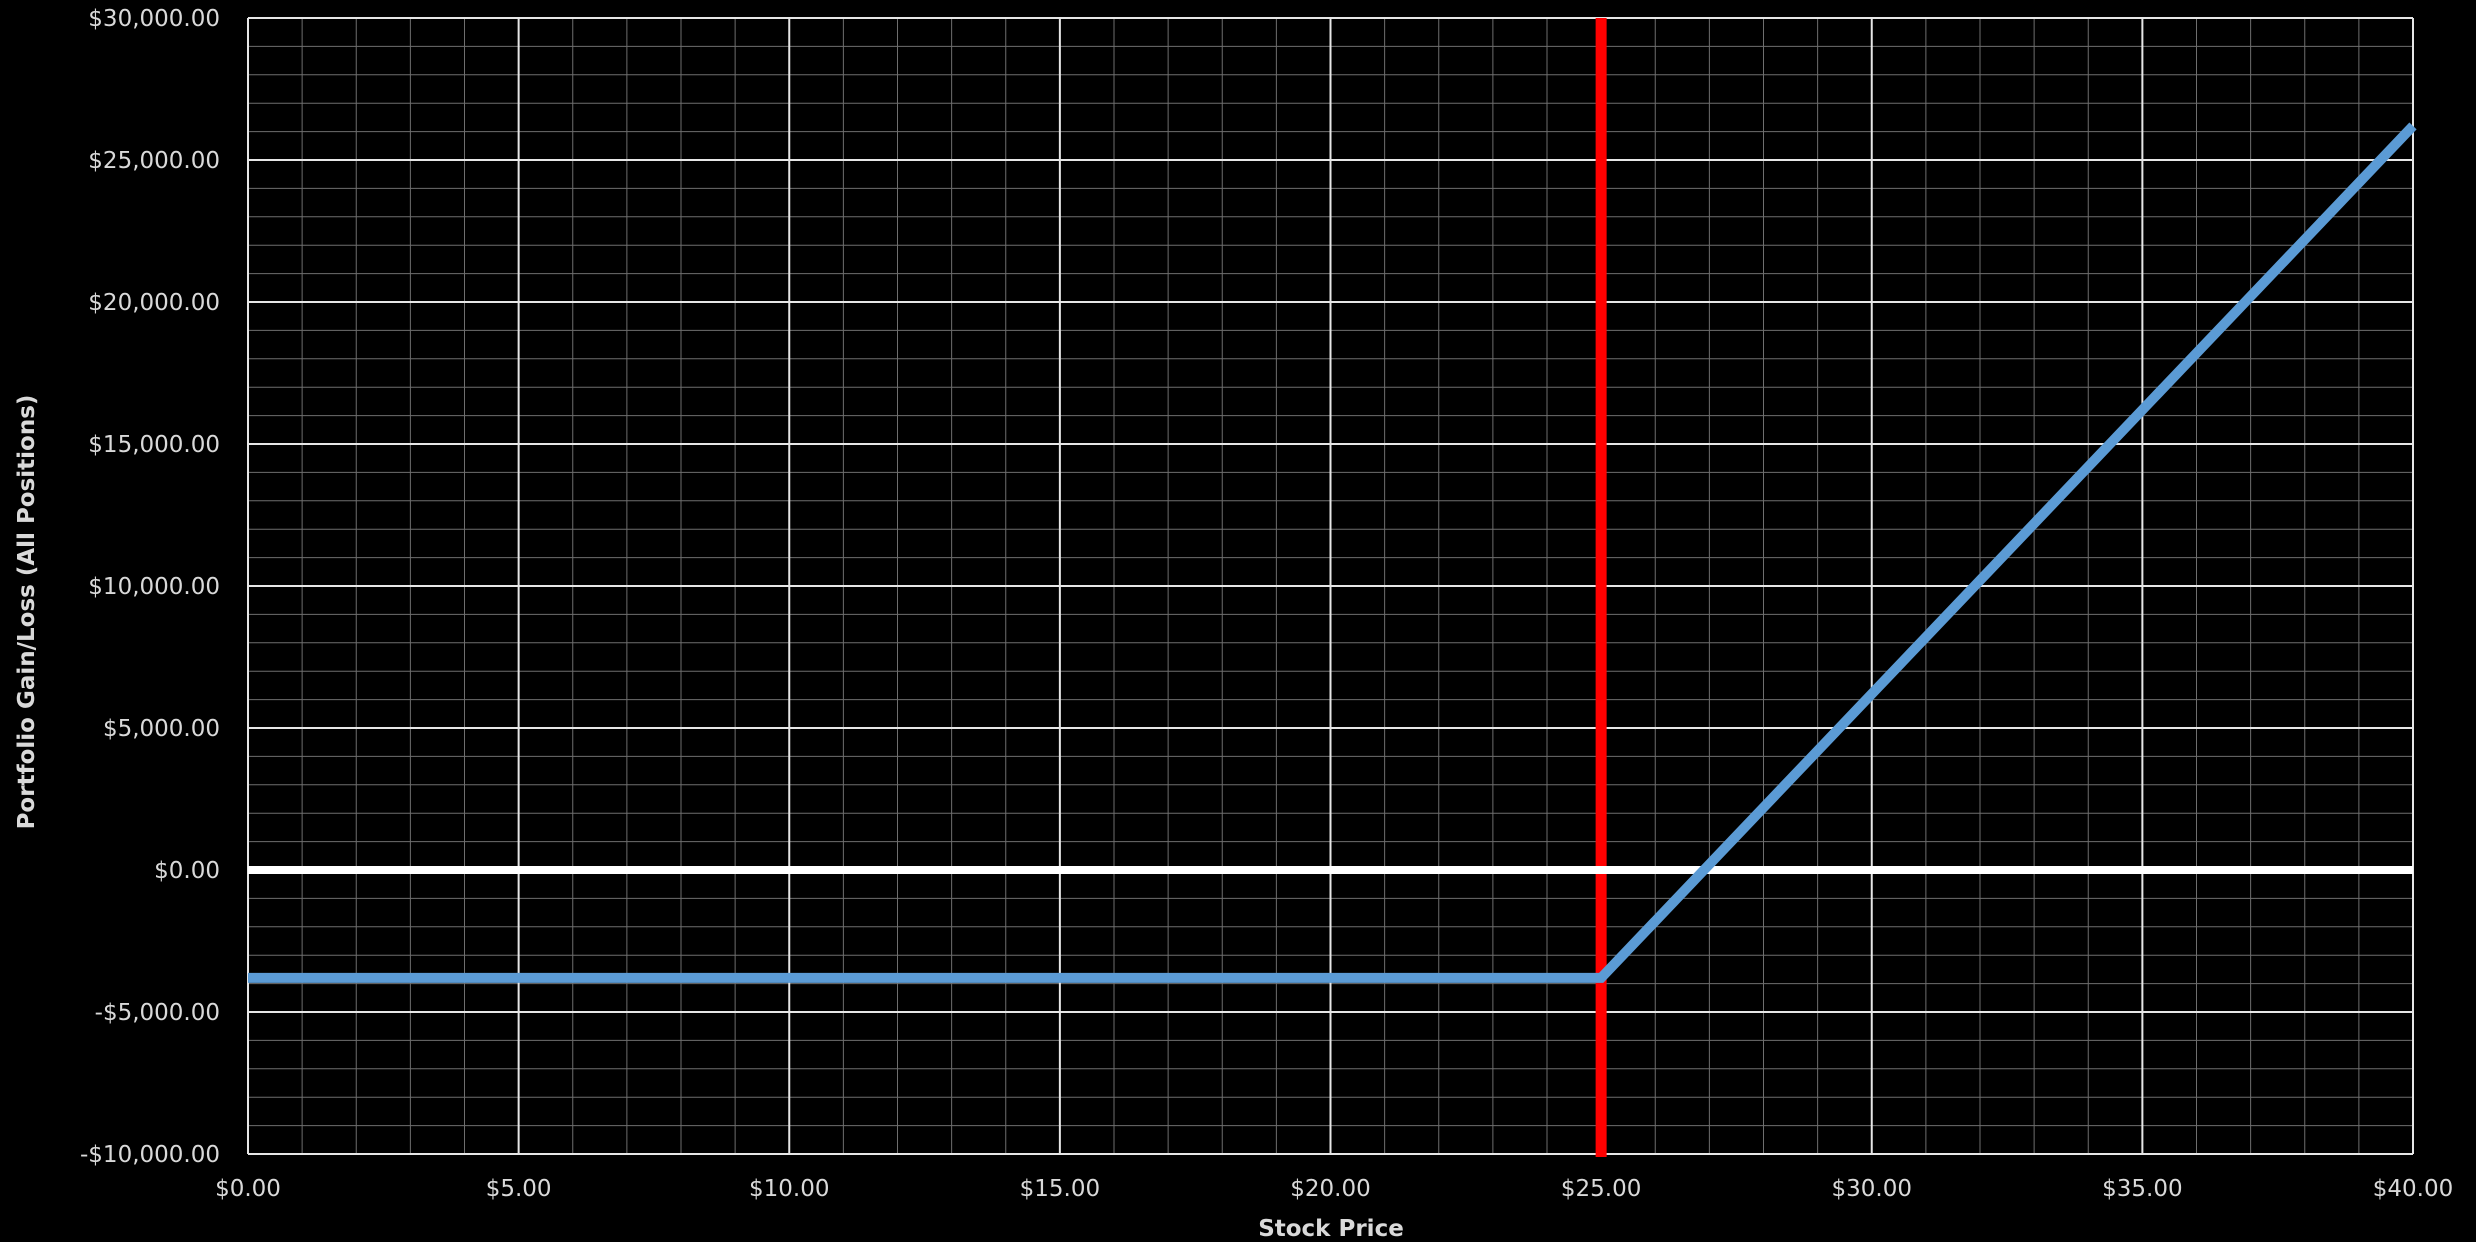 Image resolution: width=2476 pixels, height=1242 pixels. I want to click on y-tick-label: $15,000.00, so click(154, 445).